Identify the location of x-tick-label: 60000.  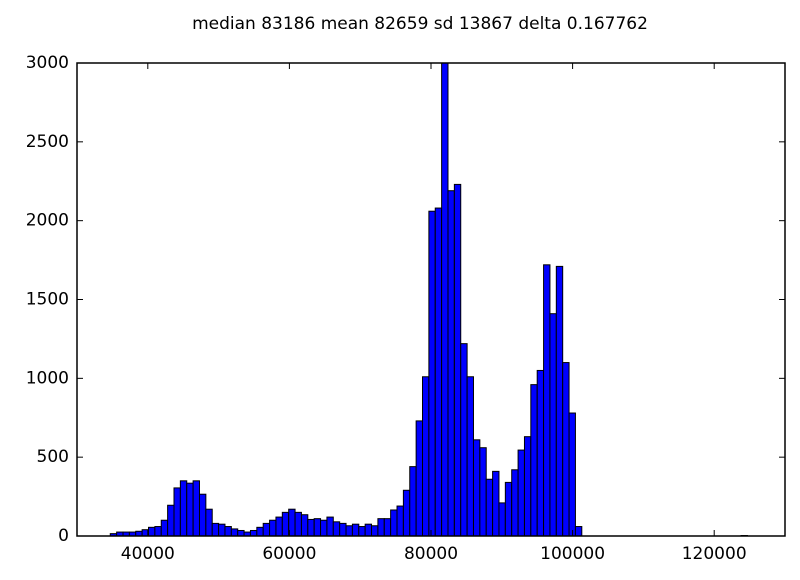
(289, 554).